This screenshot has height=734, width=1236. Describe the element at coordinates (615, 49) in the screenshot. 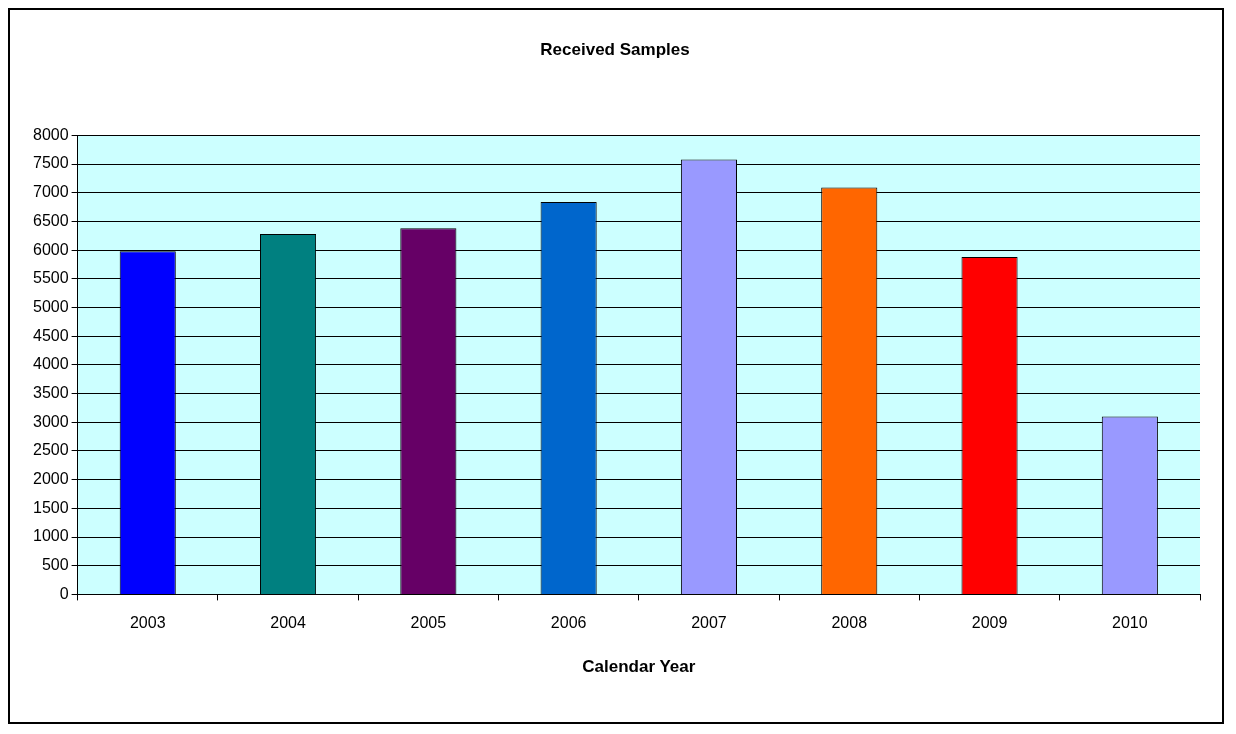

I see `chart-title: Received Samples` at that location.